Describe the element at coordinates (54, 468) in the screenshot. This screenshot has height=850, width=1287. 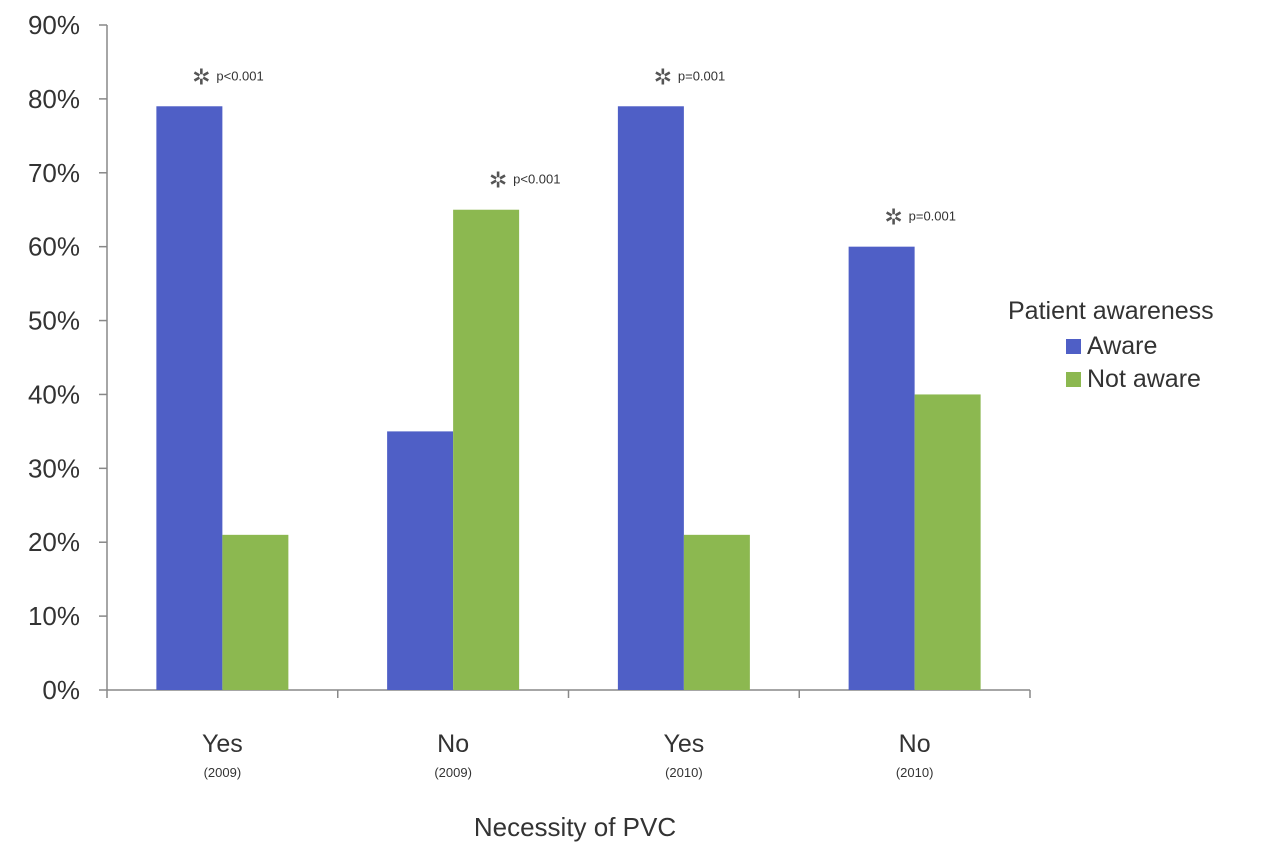
I see `y-tick-label: 30%` at that location.